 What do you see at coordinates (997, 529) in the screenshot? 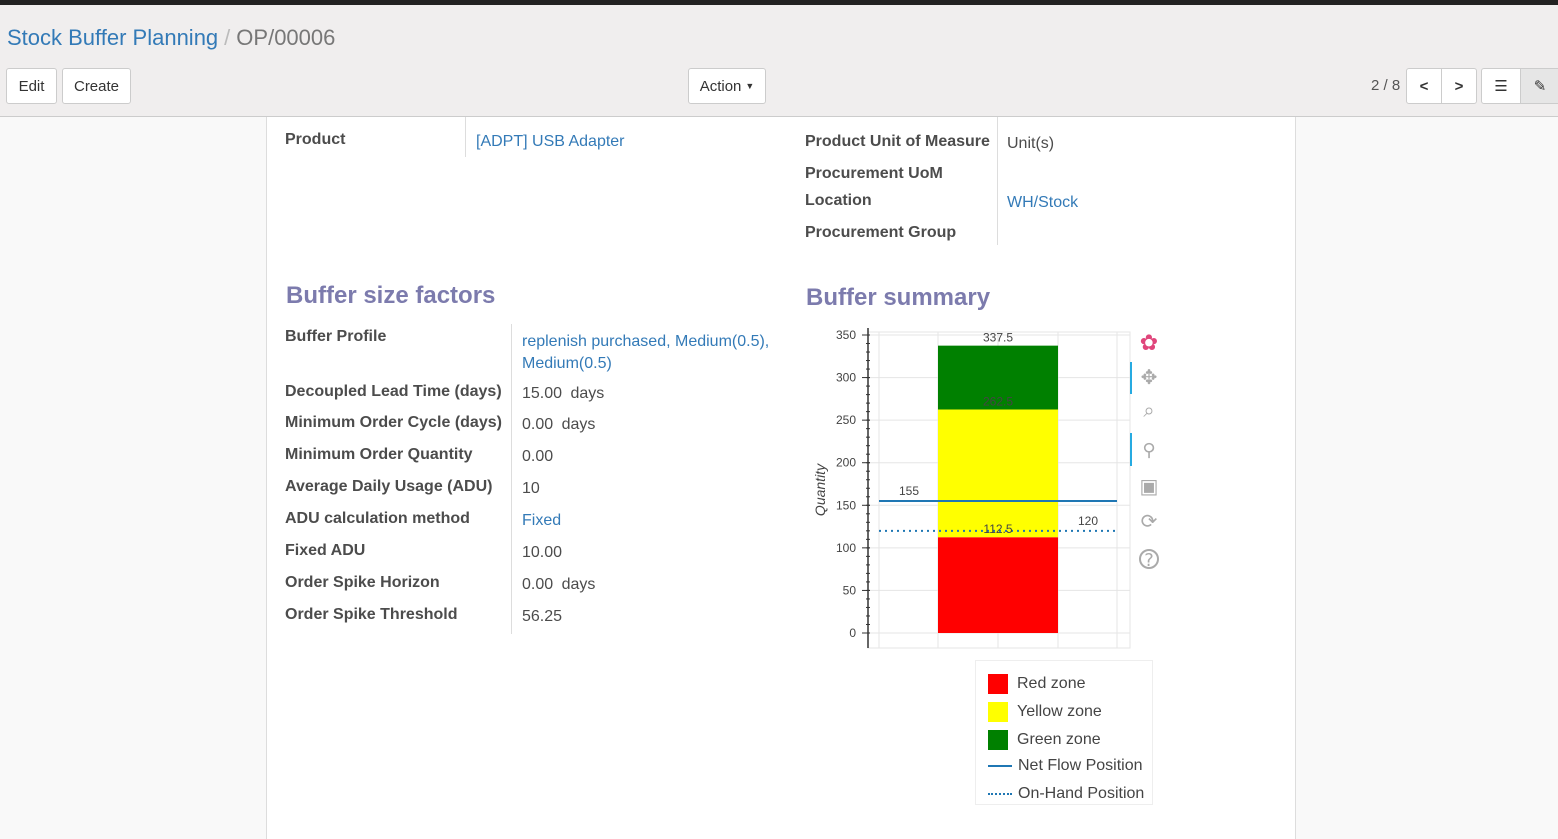
I see `bar-label: 112.5` at bounding box center [997, 529].